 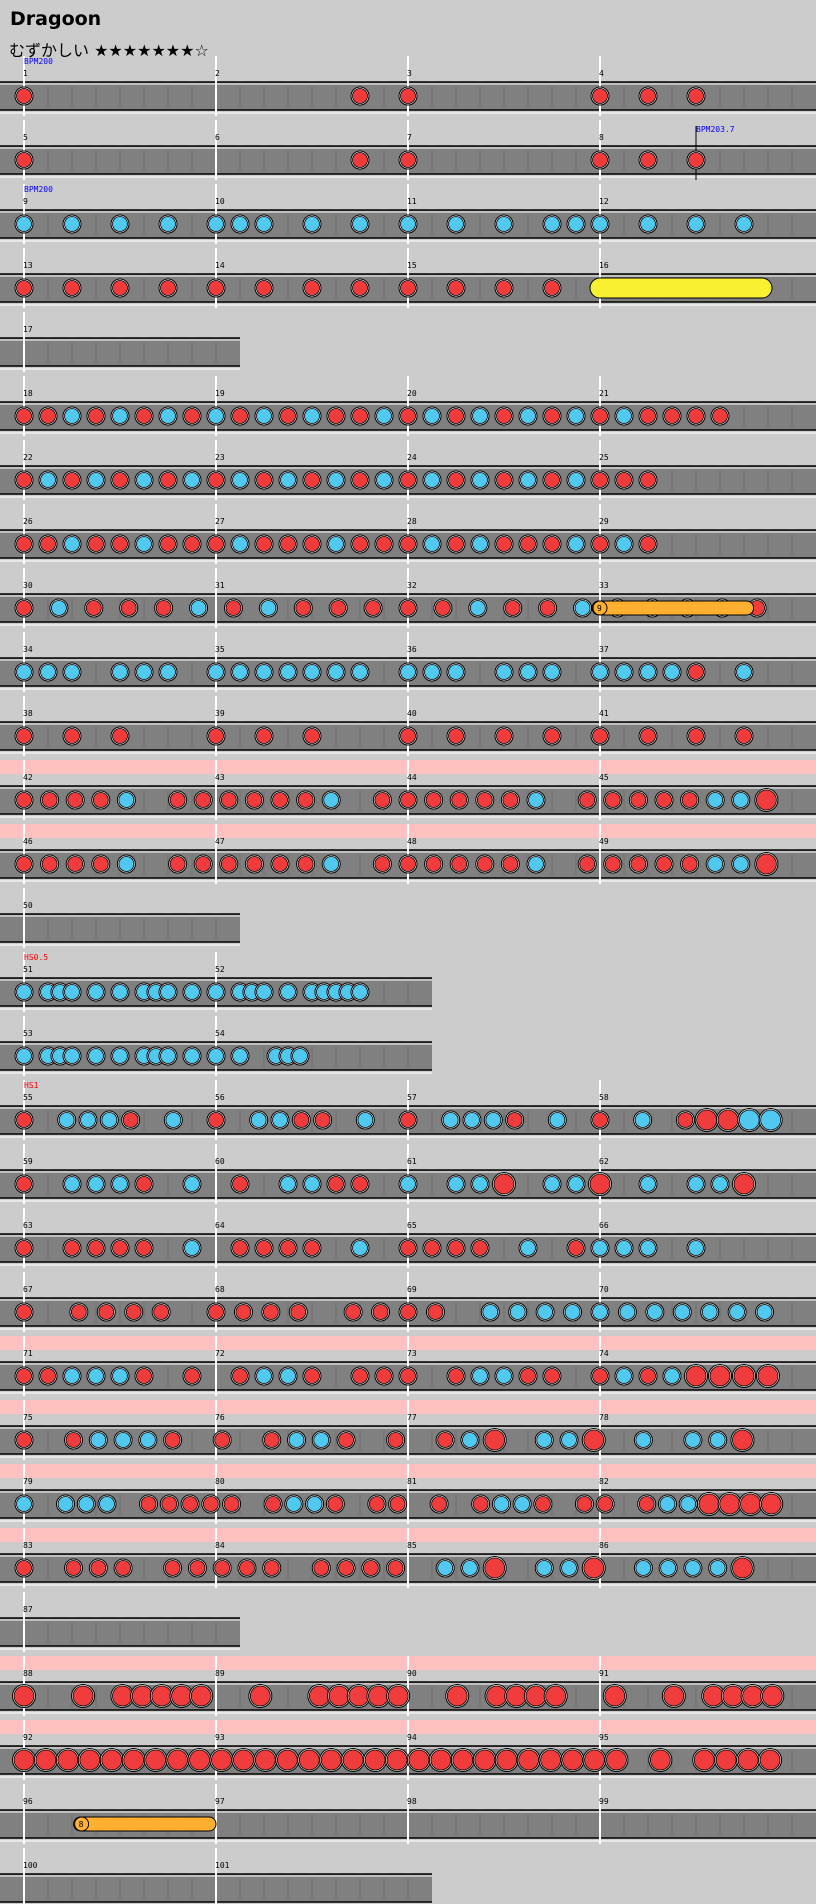 I want to click on bpm-change-label: BPM203.7, so click(x=715, y=129).